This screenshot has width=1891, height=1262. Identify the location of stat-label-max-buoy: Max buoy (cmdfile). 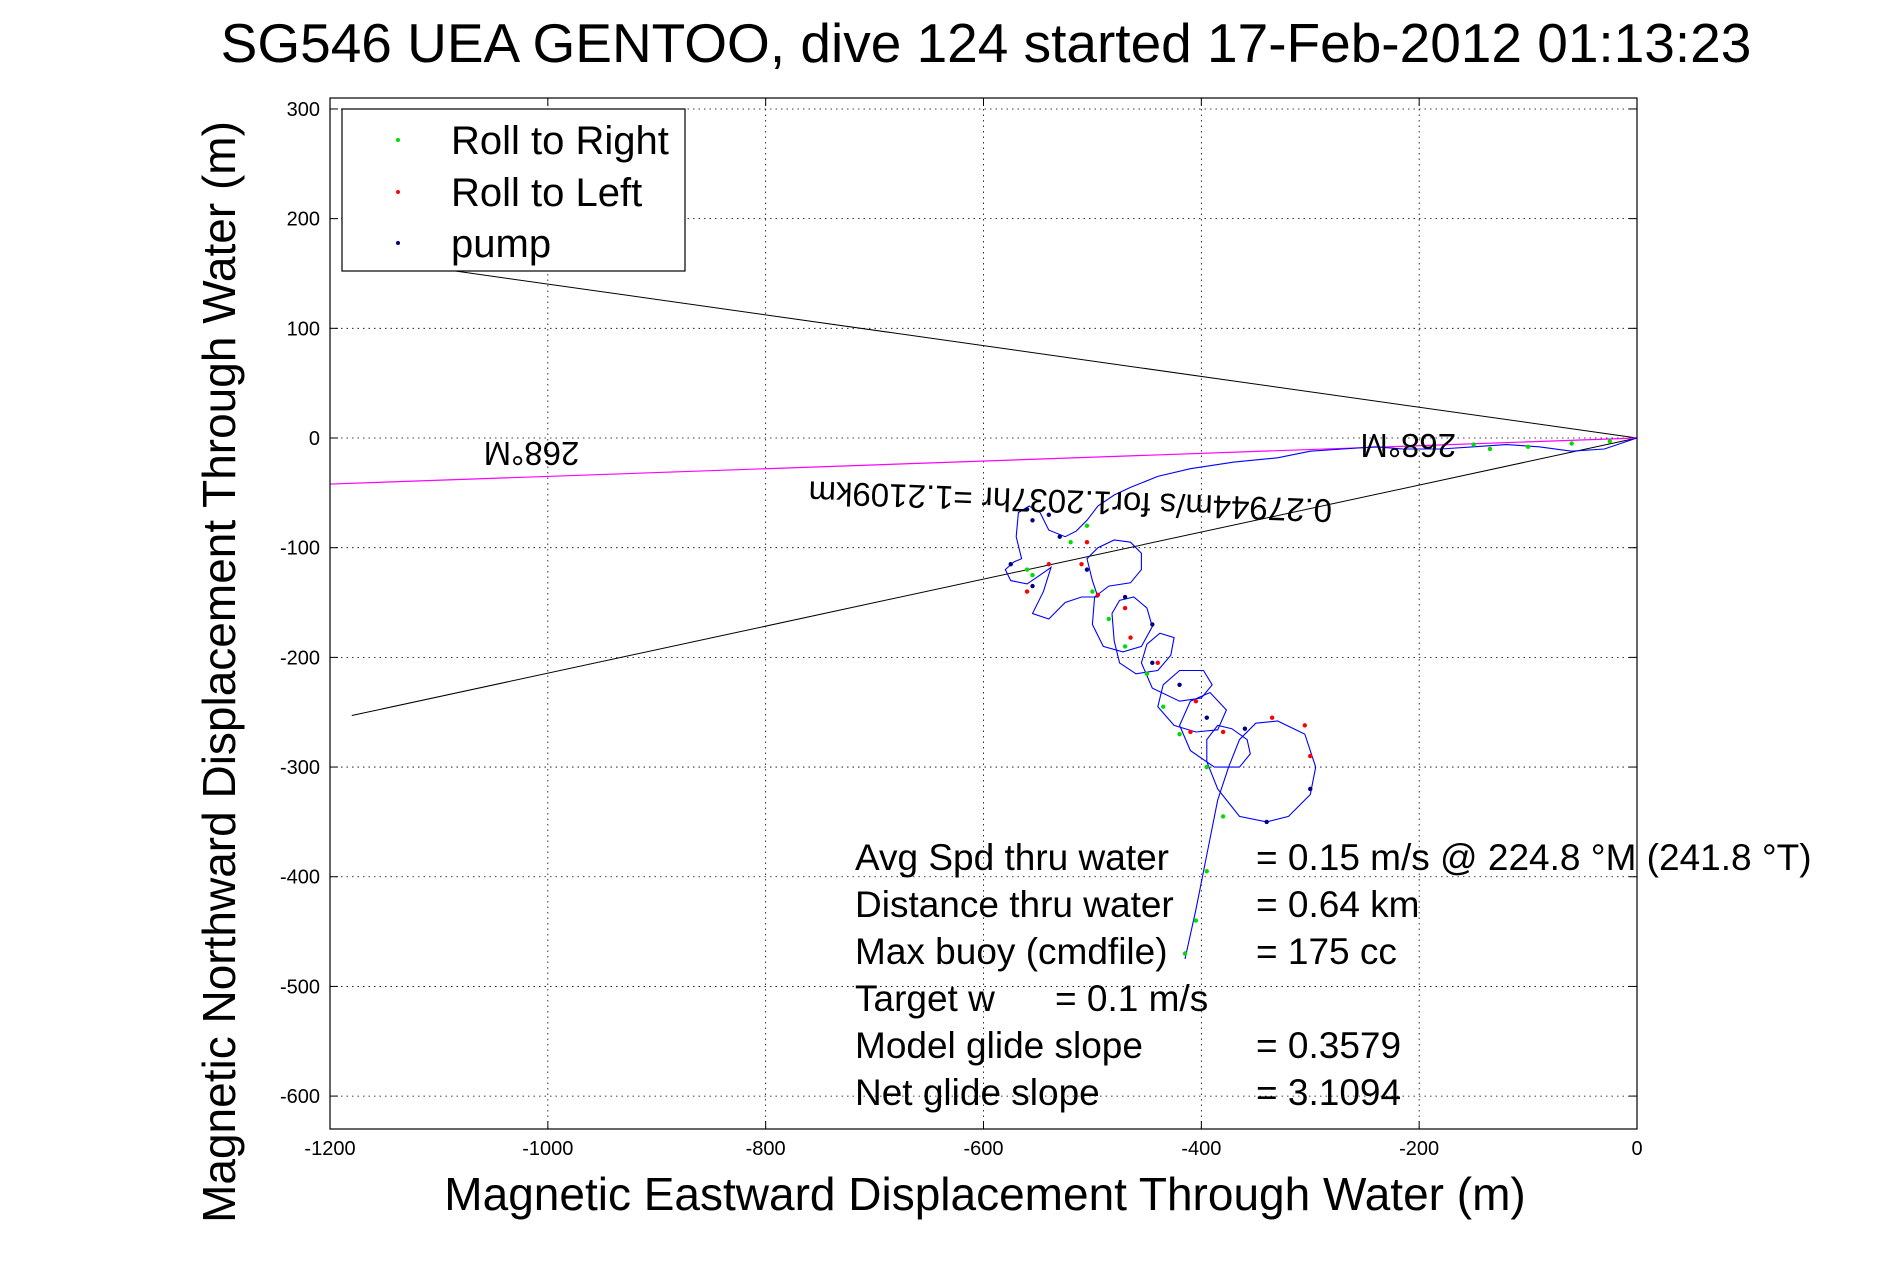
(1011, 951).